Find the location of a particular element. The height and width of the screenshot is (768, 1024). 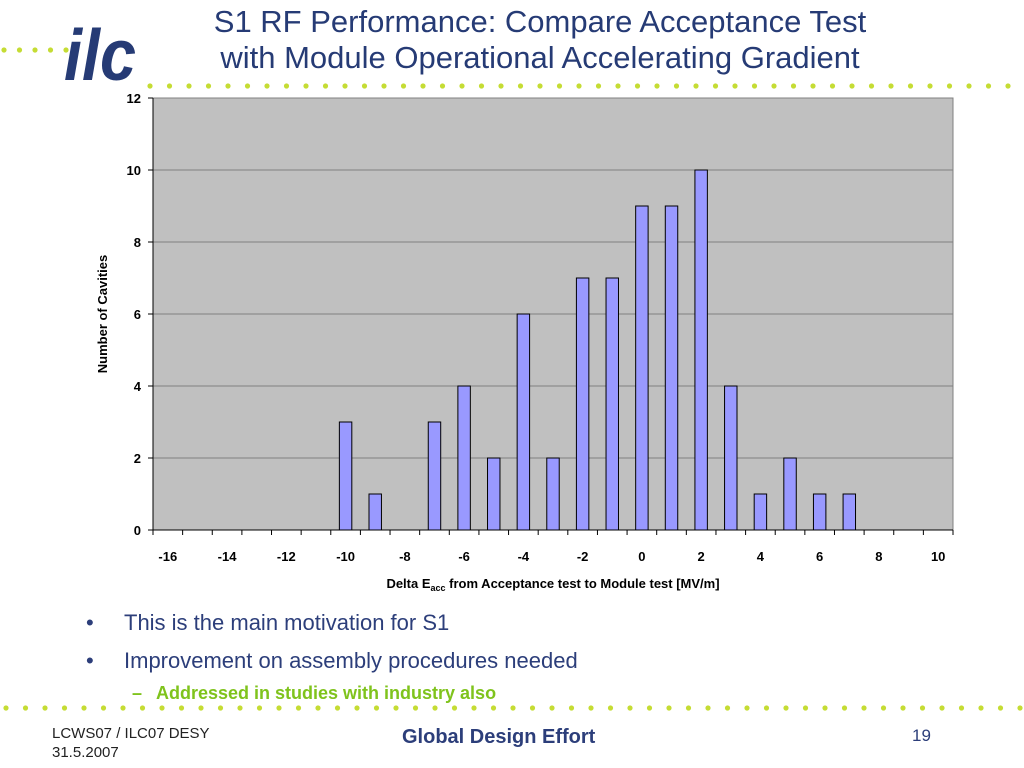

y-tick-label: 2 is located at coordinates (137, 458).